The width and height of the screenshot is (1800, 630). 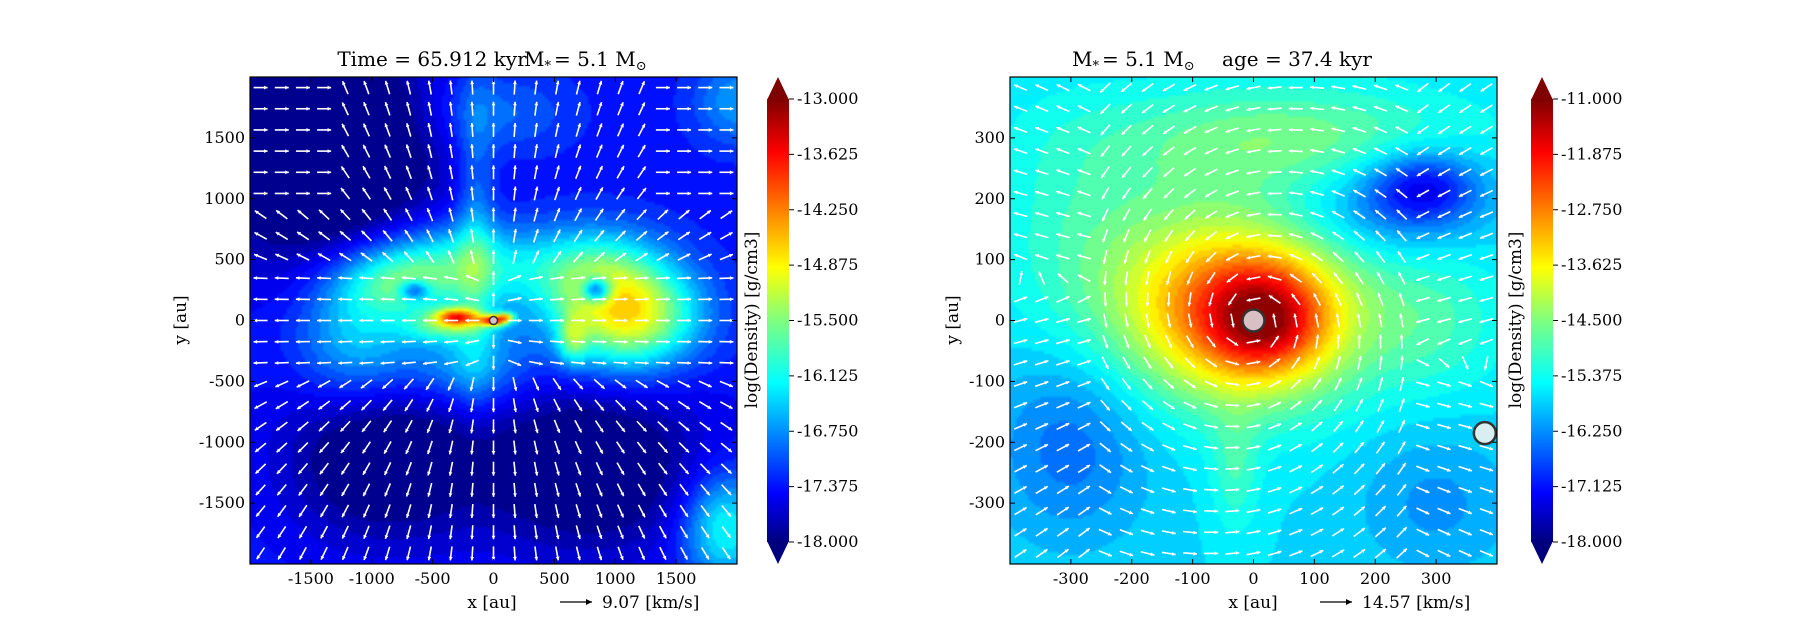 I want to click on sink-particle, so click(x=1253, y=320).